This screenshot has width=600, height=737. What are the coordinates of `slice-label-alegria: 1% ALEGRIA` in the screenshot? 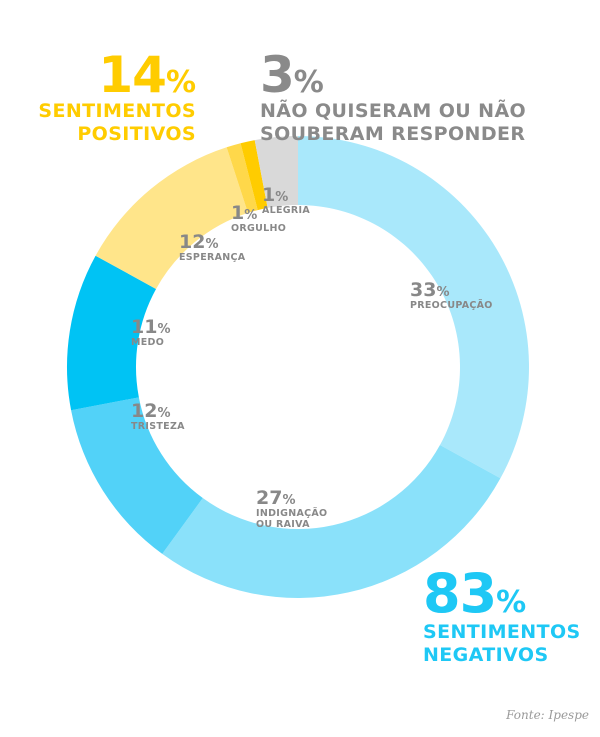 It's located at (286, 200).